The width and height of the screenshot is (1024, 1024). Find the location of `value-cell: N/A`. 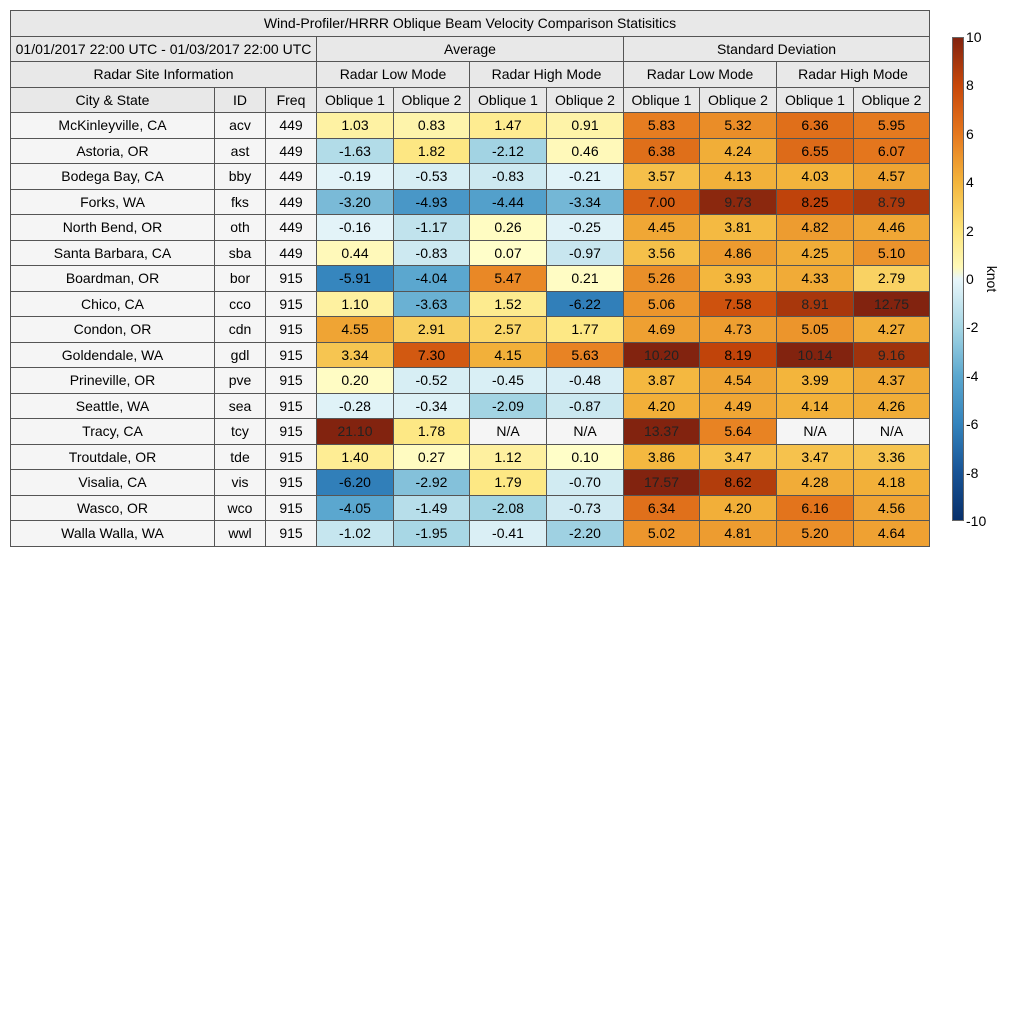

value-cell: N/A is located at coordinates (891, 431).